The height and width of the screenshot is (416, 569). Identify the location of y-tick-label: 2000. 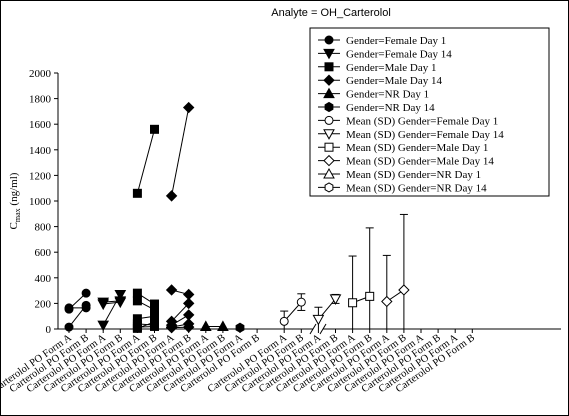
(40, 74).